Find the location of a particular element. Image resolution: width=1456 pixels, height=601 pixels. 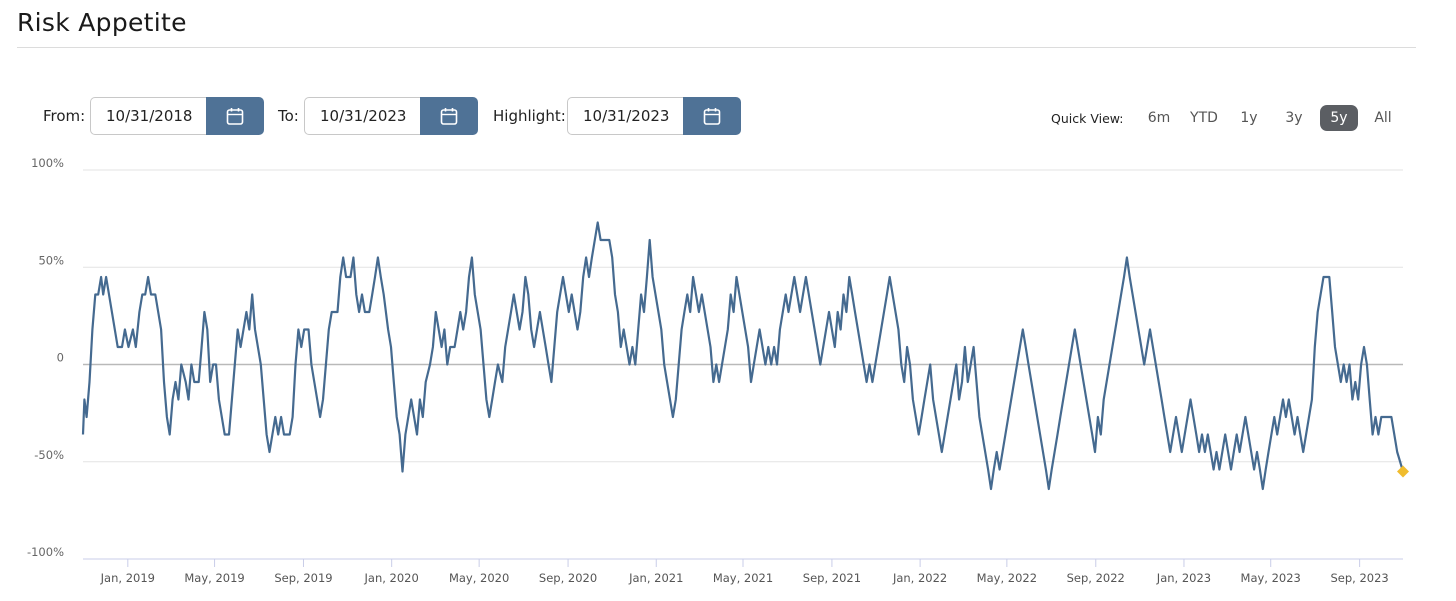

x-tick-label: Sep, 2021 is located at coordinates (832, 578).